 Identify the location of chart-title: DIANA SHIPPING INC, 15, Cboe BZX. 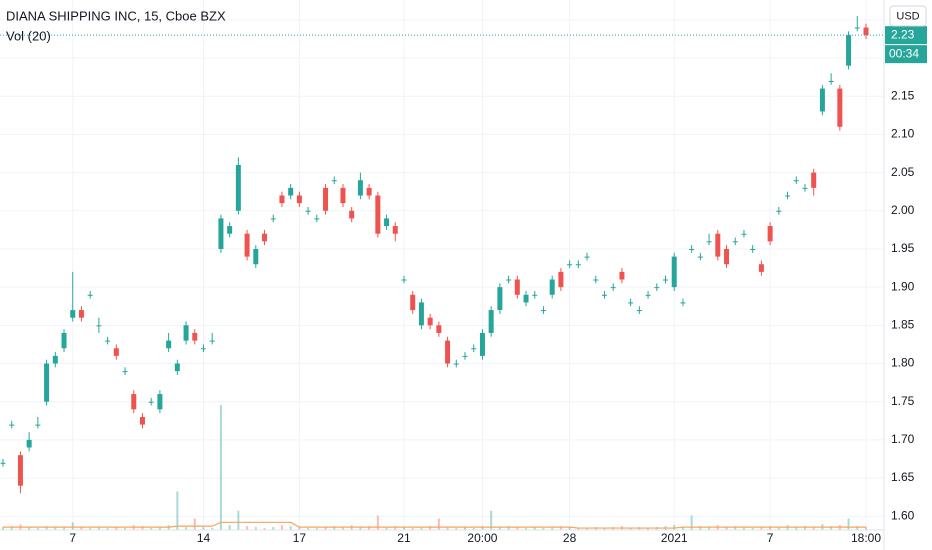
(116, 15).